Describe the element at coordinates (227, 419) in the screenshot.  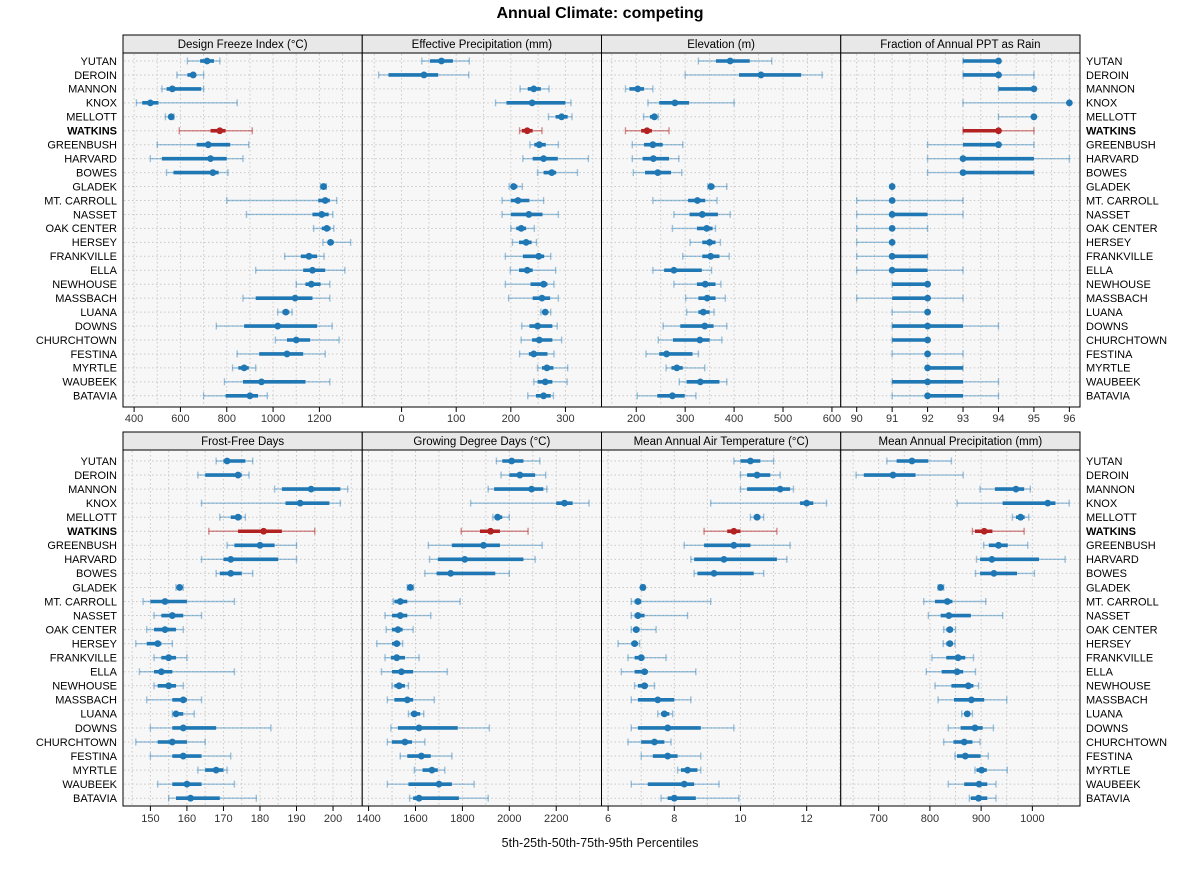
I see `axis-tick-label: 800` at that location.